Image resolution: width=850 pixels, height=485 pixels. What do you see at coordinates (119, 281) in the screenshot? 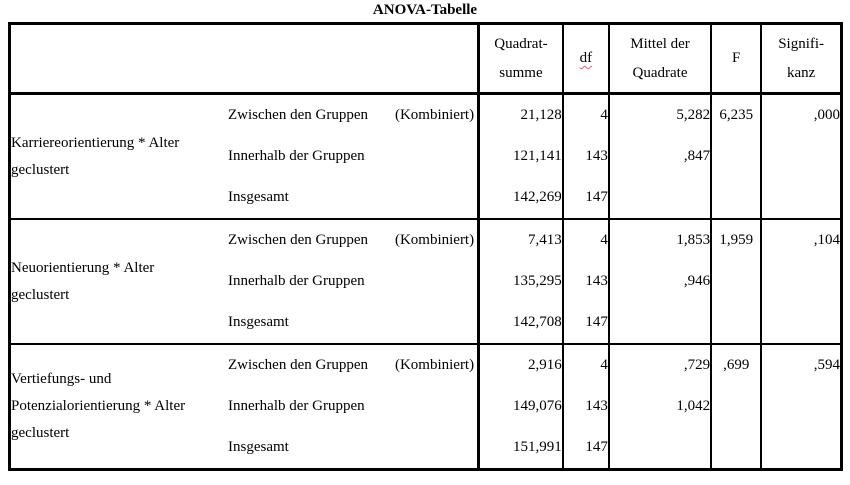
I see `row-group-label-neuorientierung: Neuorientierung * Alter geclustert` at bounding box center [119, 281].